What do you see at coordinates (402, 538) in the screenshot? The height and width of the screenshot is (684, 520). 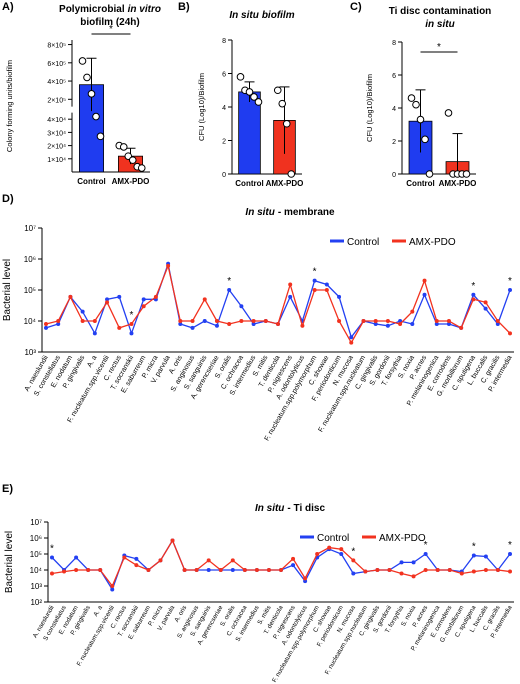 I see `legend-label: AMX-PDO` at bounding box center [402, 538].